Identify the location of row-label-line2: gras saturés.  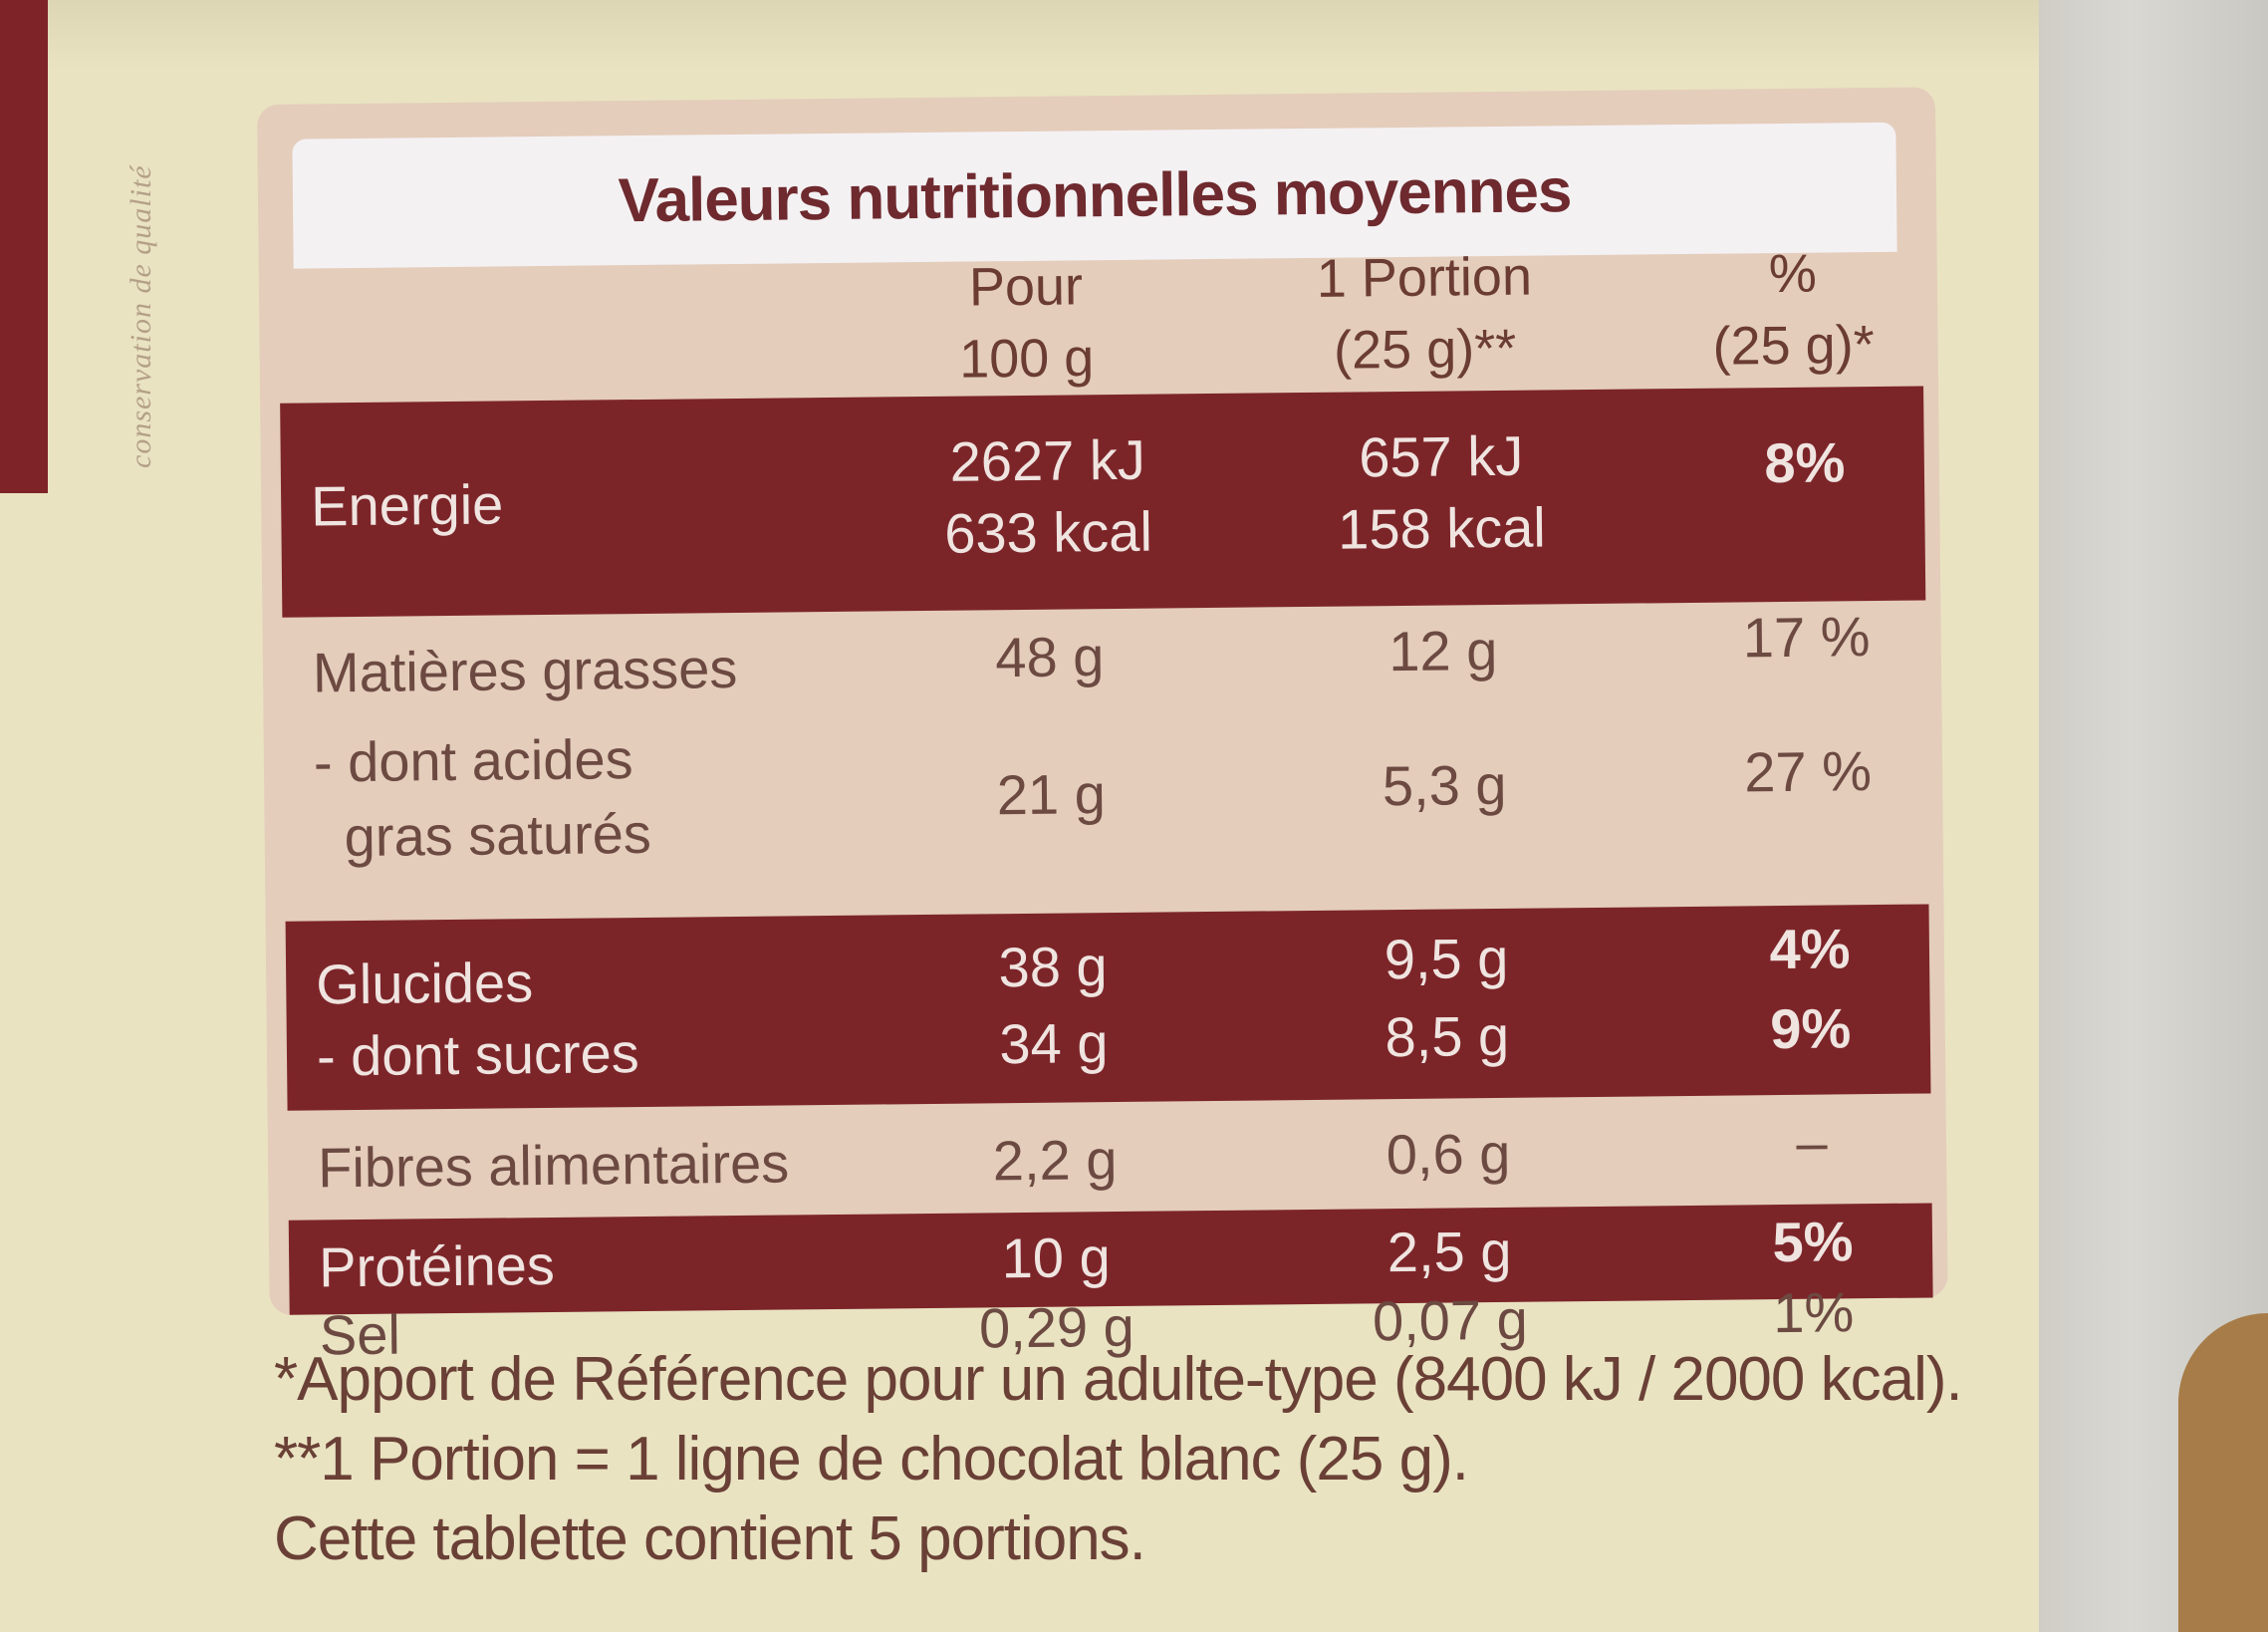
(498, 835).